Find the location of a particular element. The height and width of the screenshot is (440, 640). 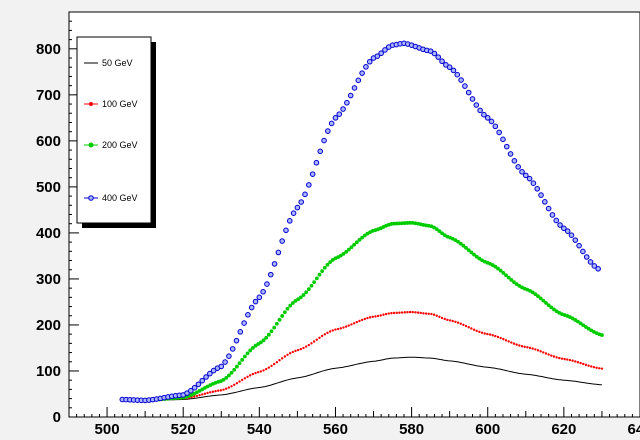

legend-label: 400 GeV is located at coordinates (120, 198).